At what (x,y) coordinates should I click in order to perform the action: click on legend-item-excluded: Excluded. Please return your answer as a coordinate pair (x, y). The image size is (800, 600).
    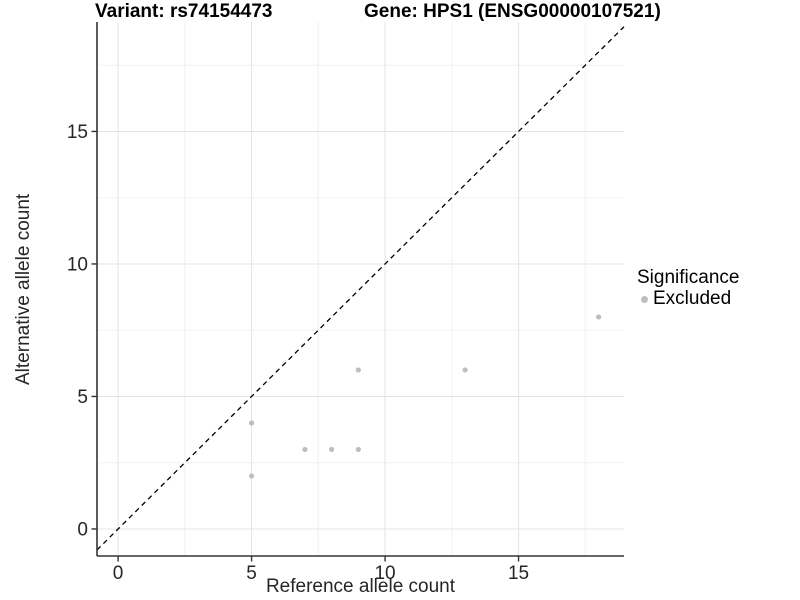
    Looking at the image, I should click on (688, 298).